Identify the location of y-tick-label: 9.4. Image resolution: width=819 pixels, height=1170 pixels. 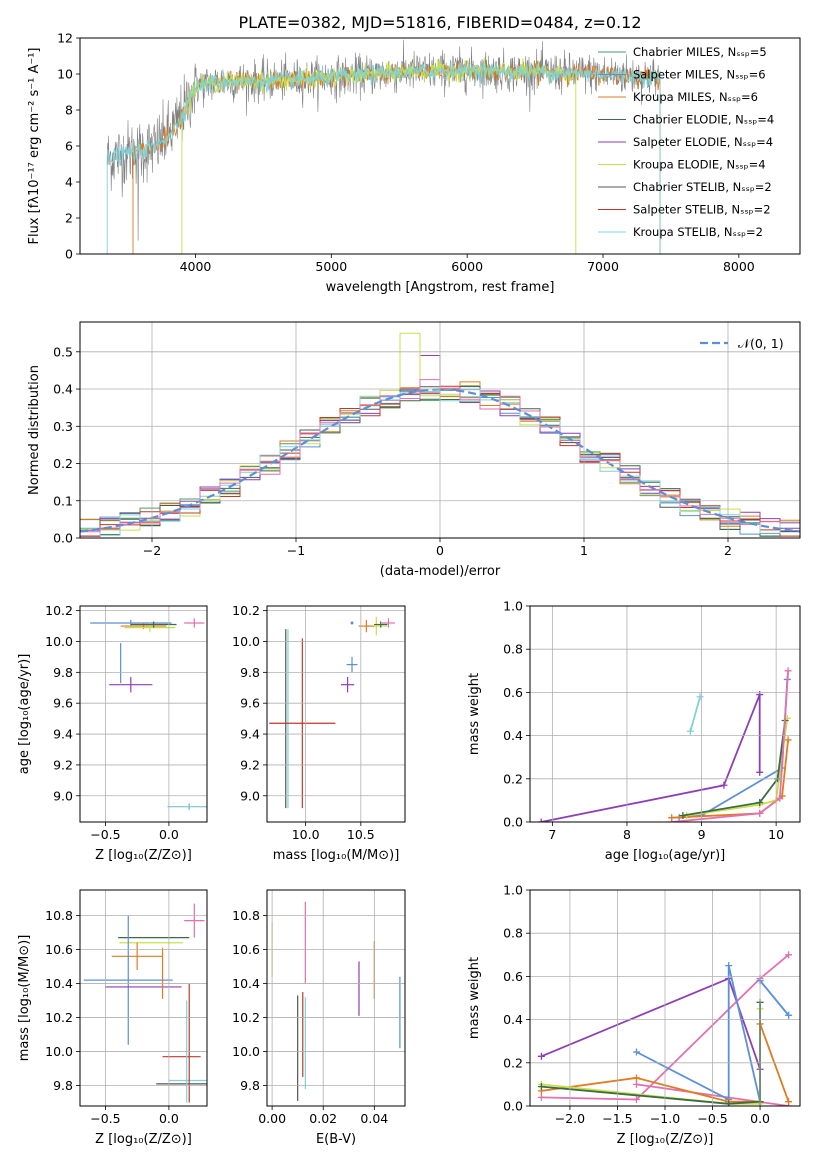
(250, 734).